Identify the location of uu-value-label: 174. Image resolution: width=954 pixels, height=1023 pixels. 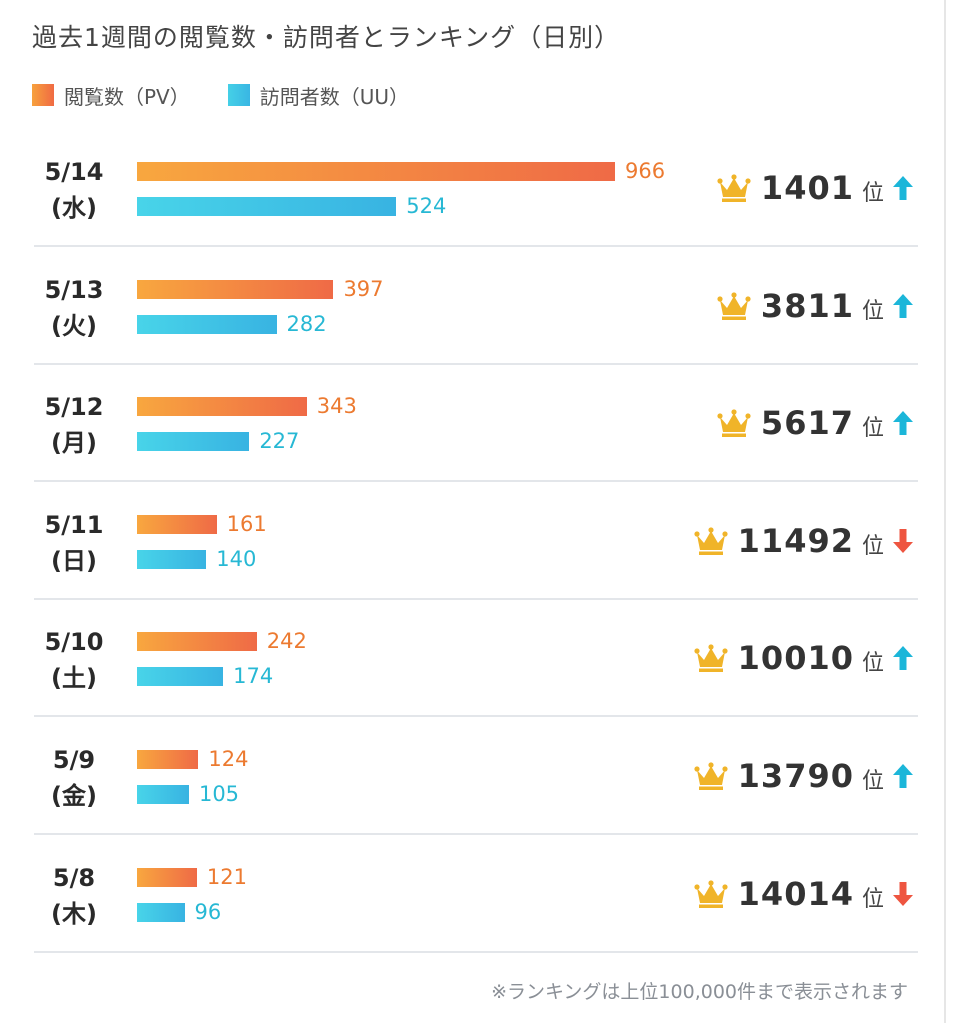
(253, 676).